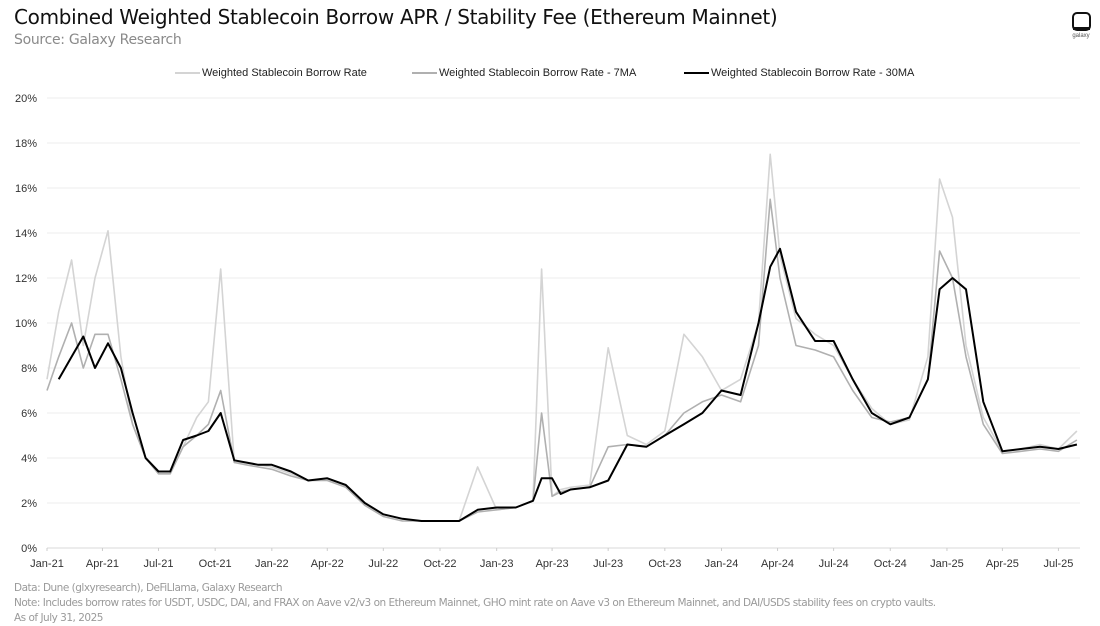 The image size is (1100, 626). I want to click on x-tick-label: Oct-21, so click(215, 564).